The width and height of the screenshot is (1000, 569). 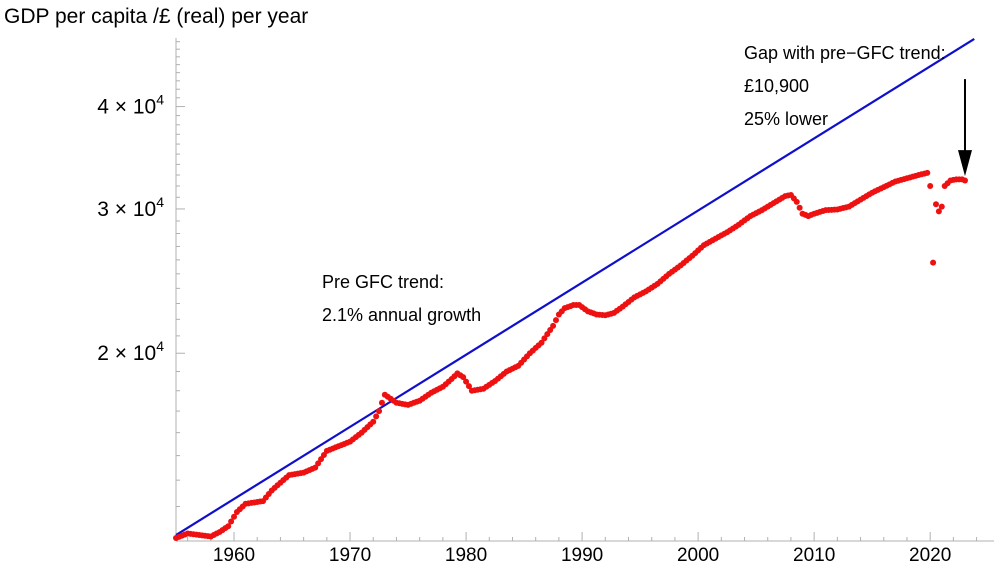 I want to click on x-tick-label: 1980, so click(x=466, y=555).